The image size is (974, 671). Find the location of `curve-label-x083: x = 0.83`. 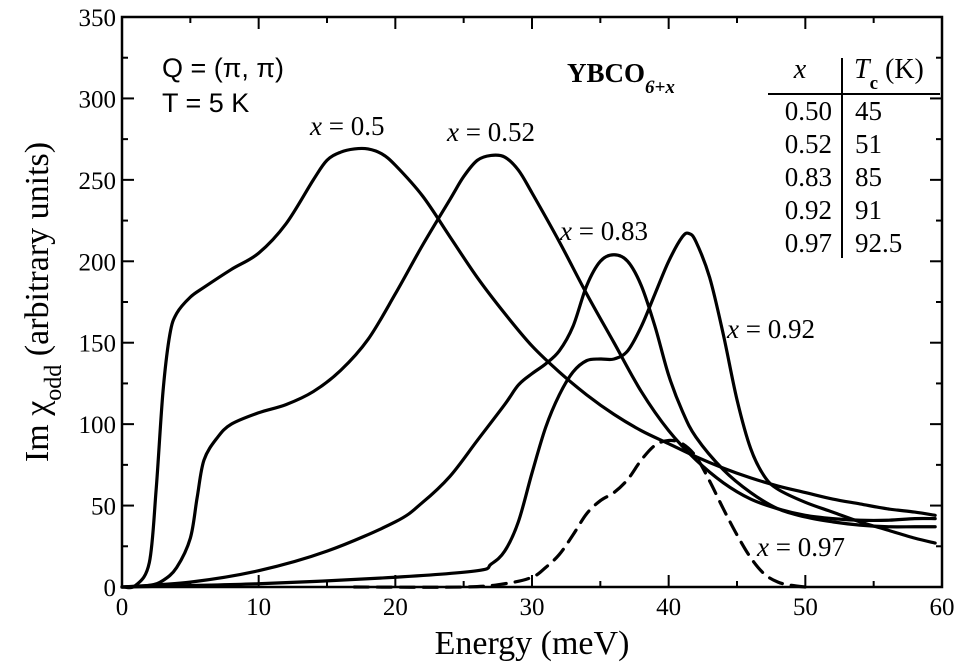

curve-label-x083: x = 0.83 is located at coordinates (603, 231).